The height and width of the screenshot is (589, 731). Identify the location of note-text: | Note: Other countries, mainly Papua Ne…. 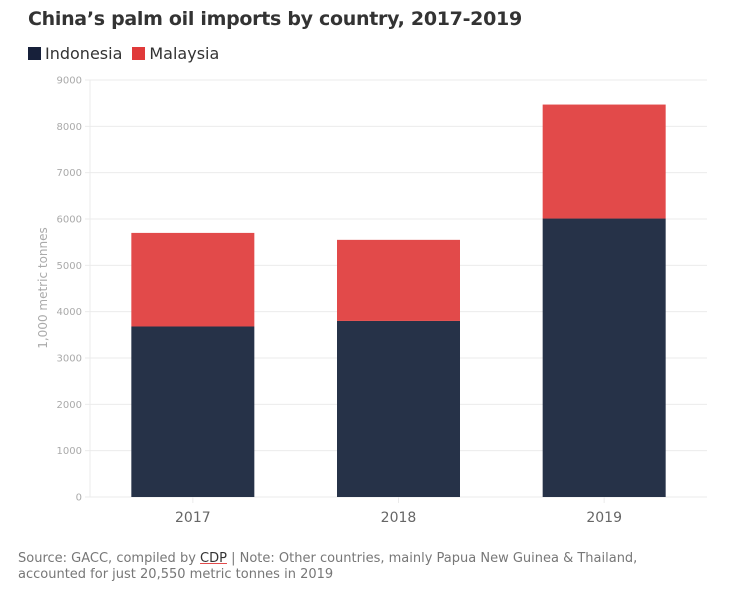
(328, 566).